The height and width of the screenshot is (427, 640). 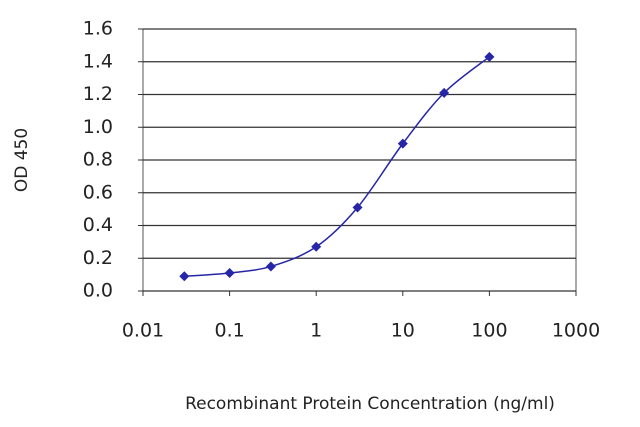 I want to click on x-tick-label: 10, so click(x=403, y=331).